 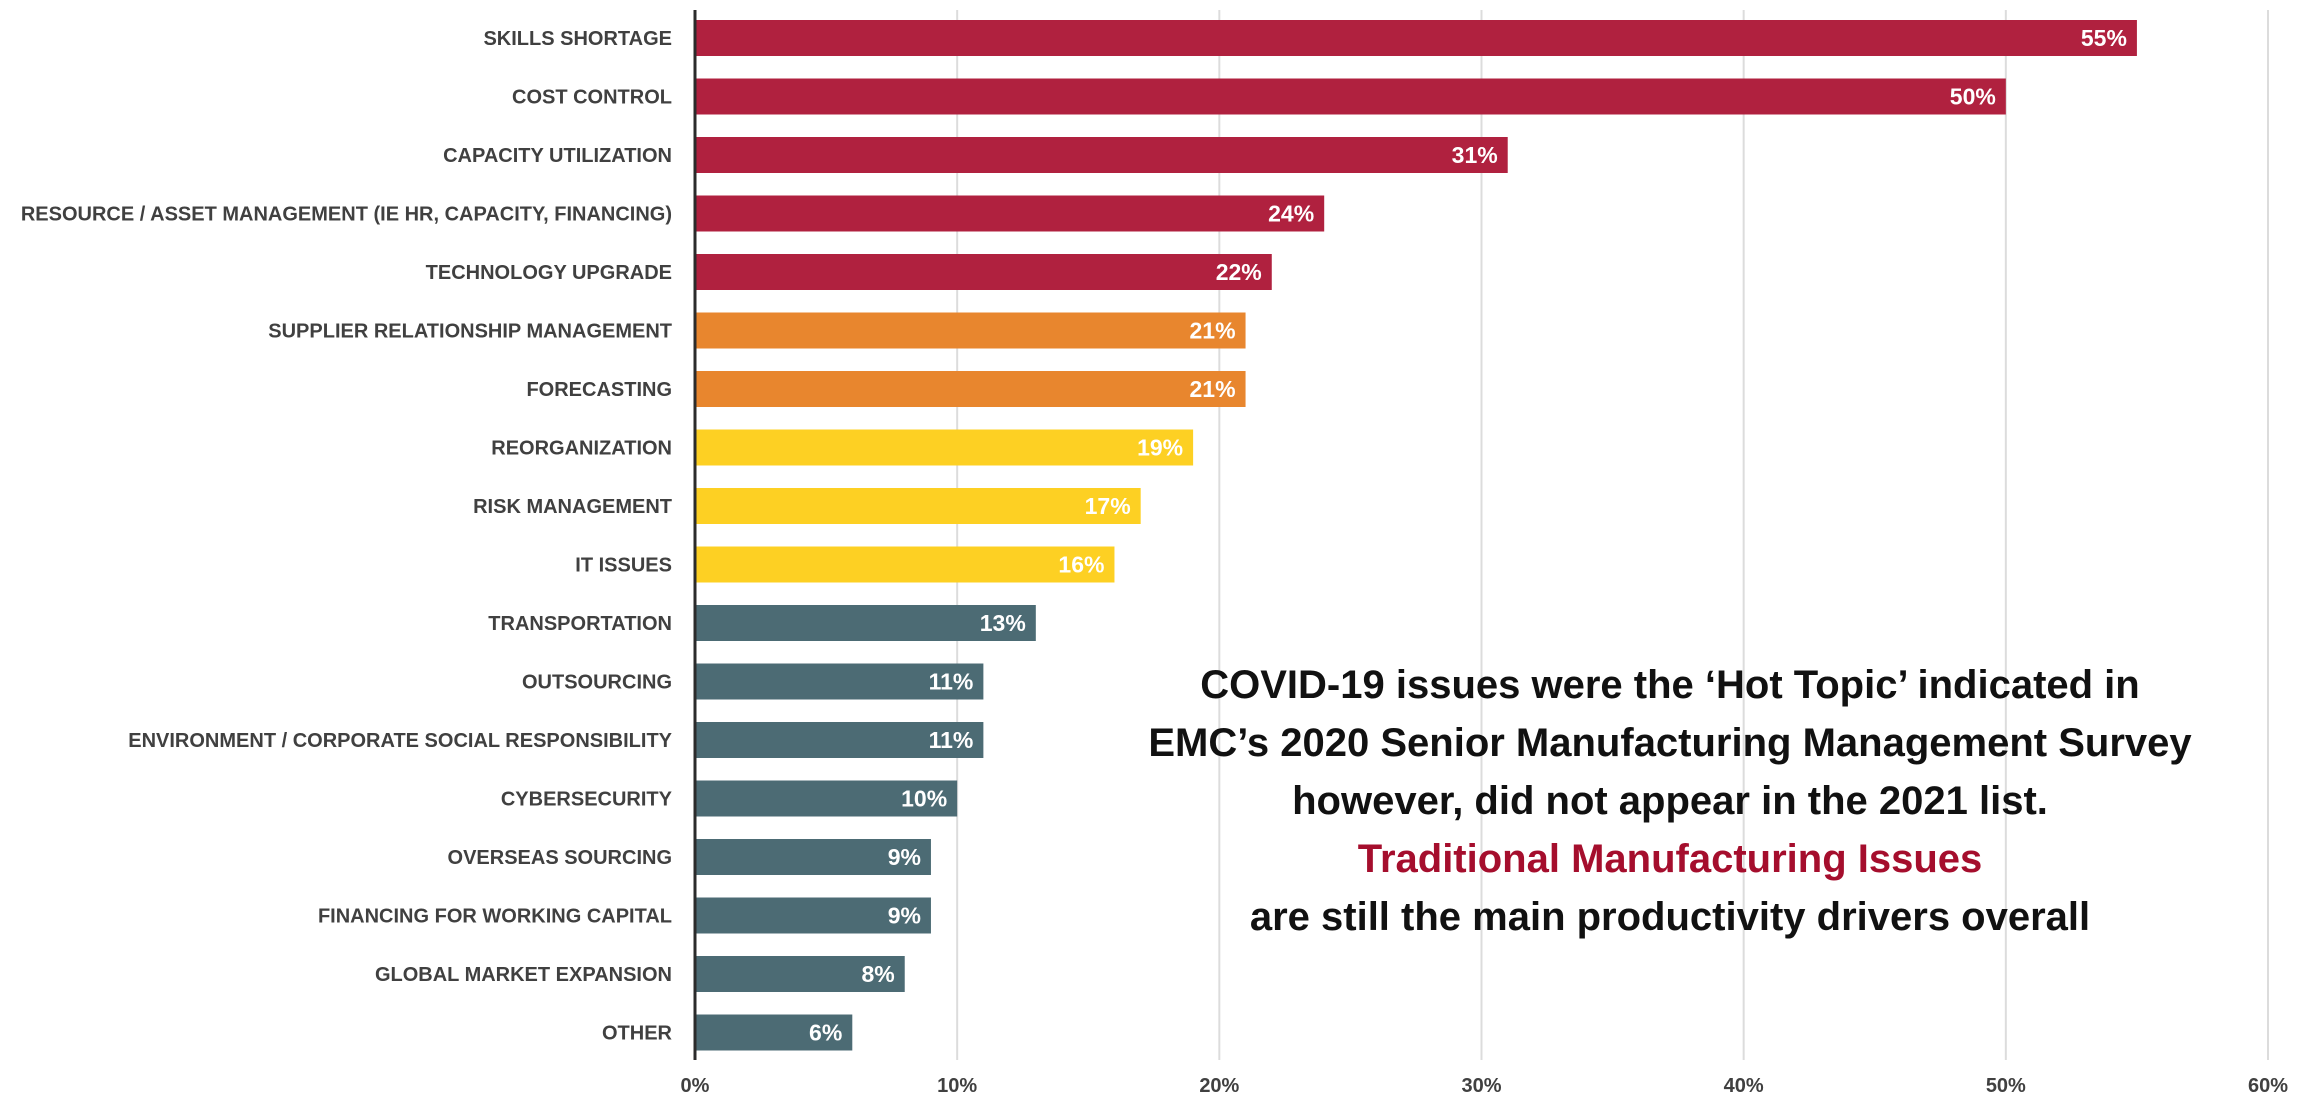 What do you see at coordinates (695, 1085) in the screenshot?
I see `x-tick-label: 0%` at bounding box center [695, 1085].